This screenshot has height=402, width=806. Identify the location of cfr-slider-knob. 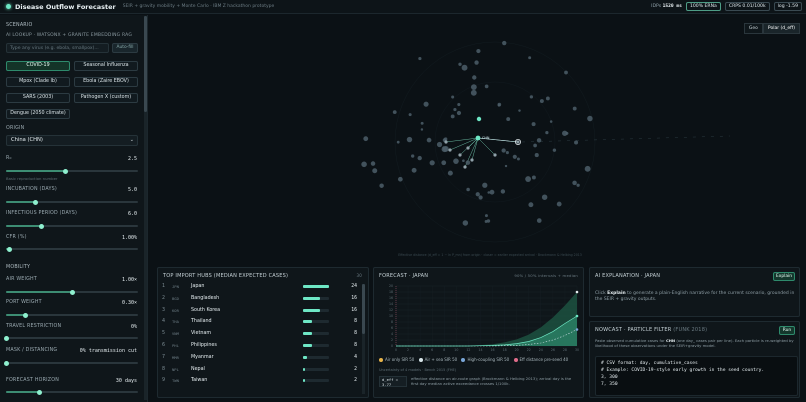
(10, 249).